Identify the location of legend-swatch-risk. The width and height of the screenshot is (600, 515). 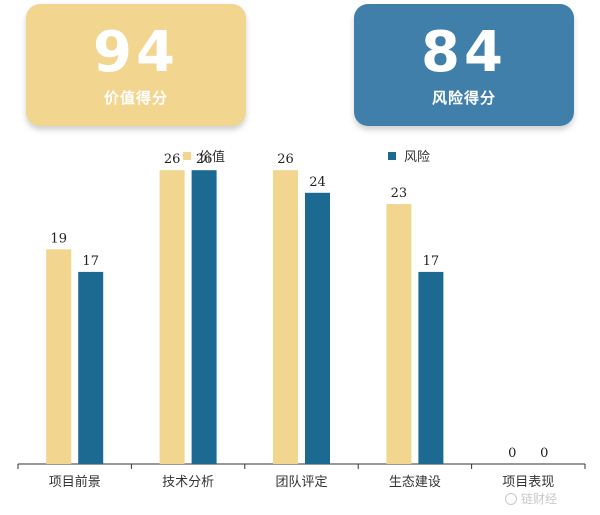
(392, 155).